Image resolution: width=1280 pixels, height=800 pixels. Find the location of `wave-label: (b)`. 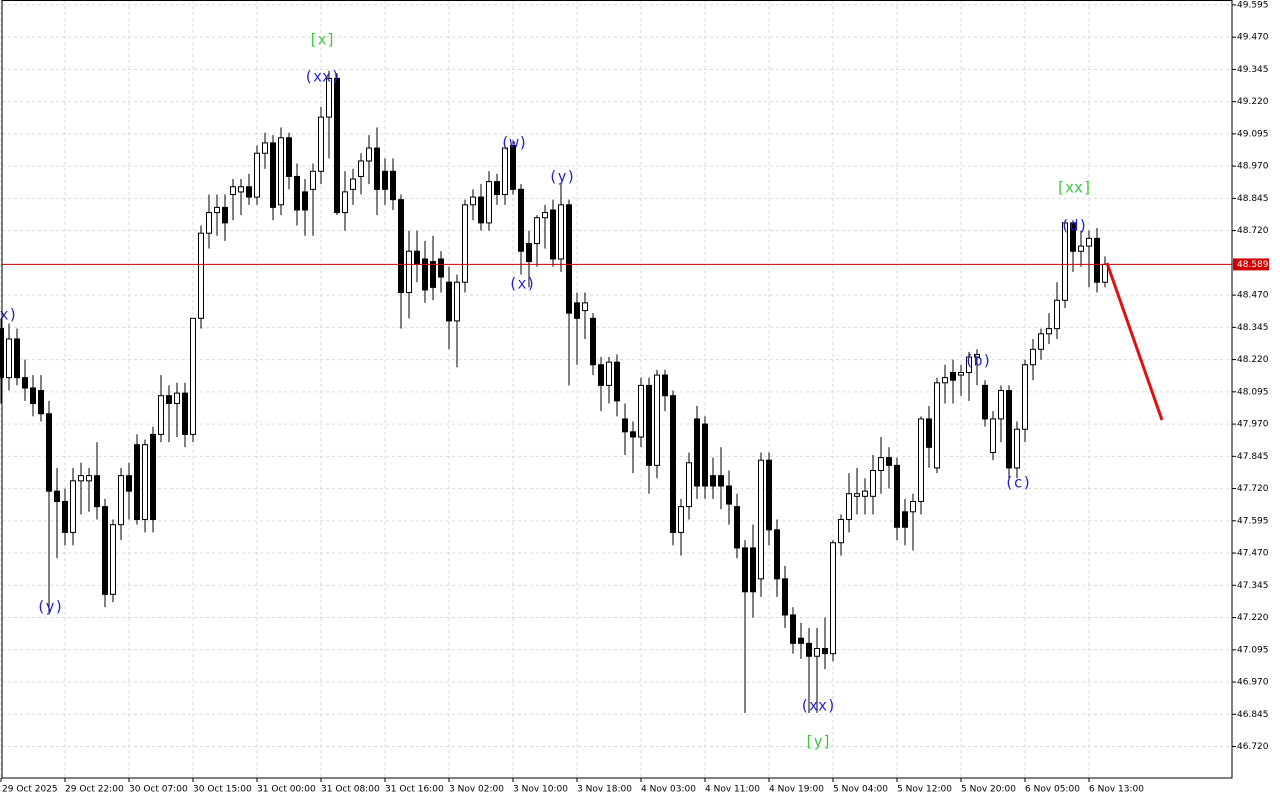

wave-label: (b) is located at coordinates (977, 361).